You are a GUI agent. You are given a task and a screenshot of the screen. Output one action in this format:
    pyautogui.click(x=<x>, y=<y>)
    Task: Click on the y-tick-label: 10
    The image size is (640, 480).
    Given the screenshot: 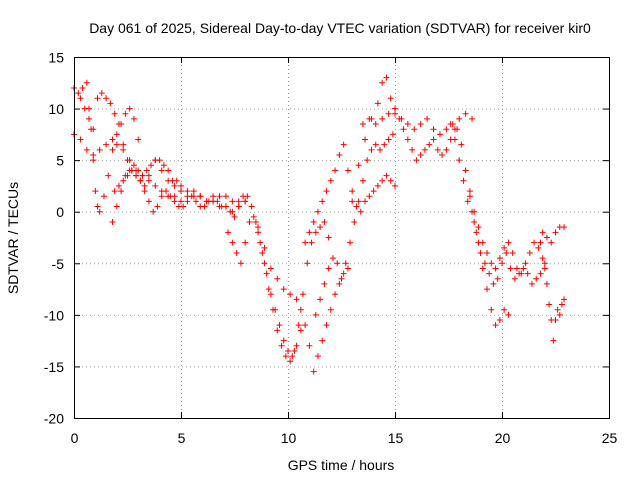 What is the action you would take?
    pyautogui.click(x=56, y=109)
    